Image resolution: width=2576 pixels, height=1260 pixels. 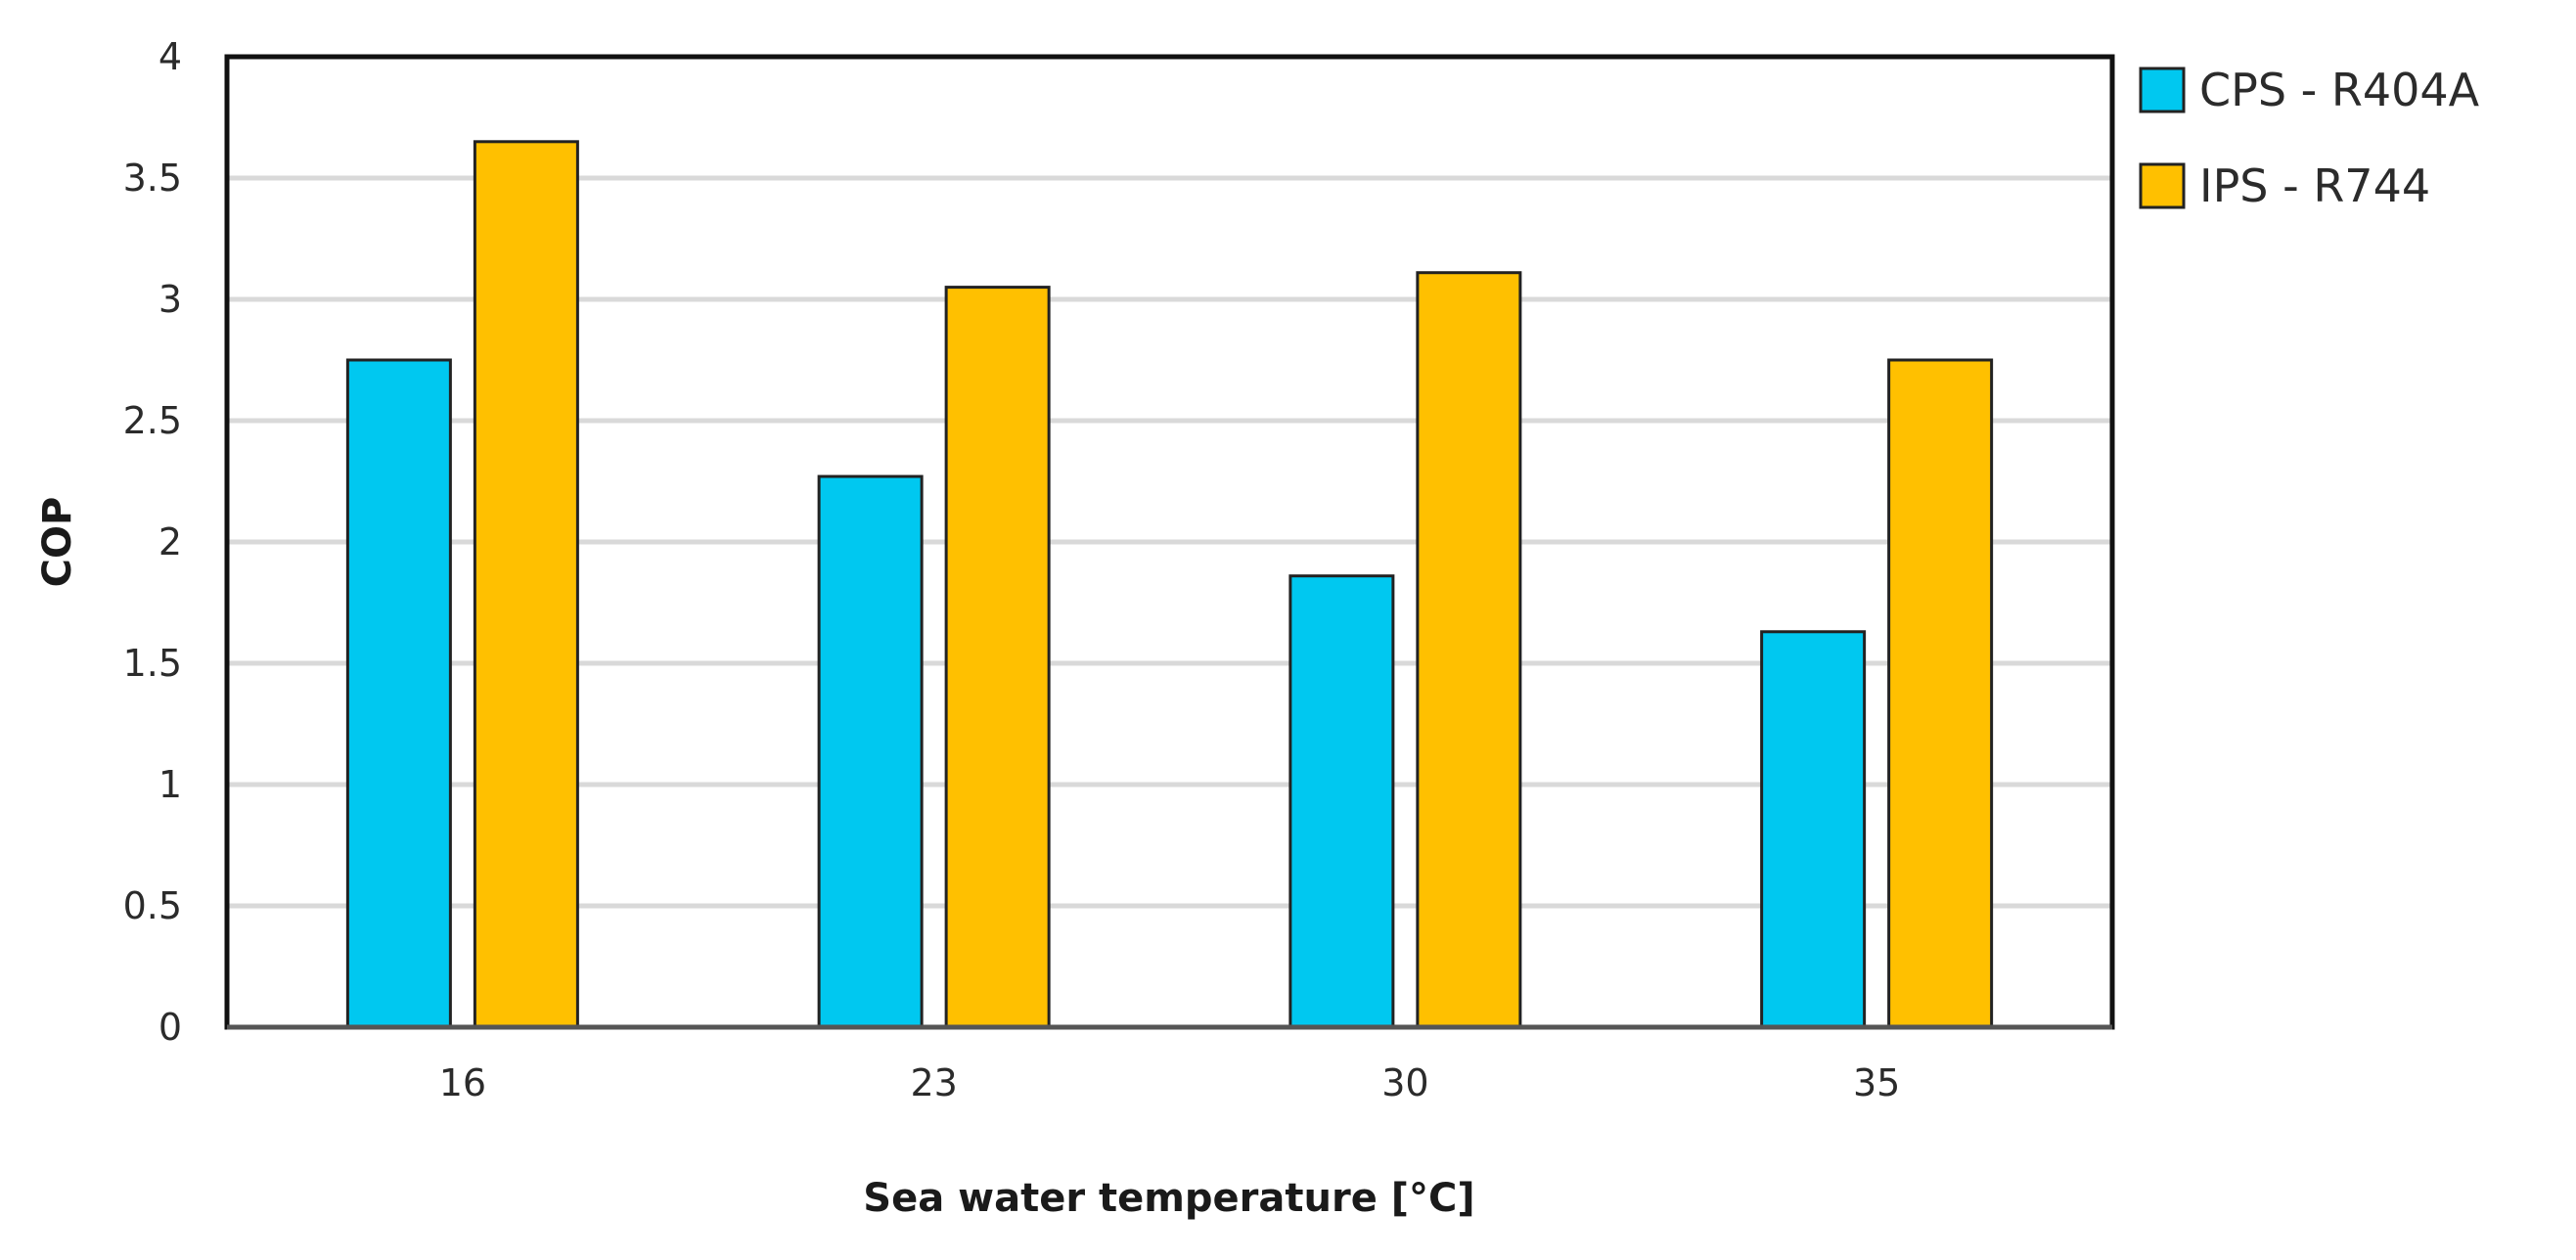 What do you see at coordinates (57, 542) in the screenshot?
I see `y-axis-title: COP` at bounding box center [57, 542].